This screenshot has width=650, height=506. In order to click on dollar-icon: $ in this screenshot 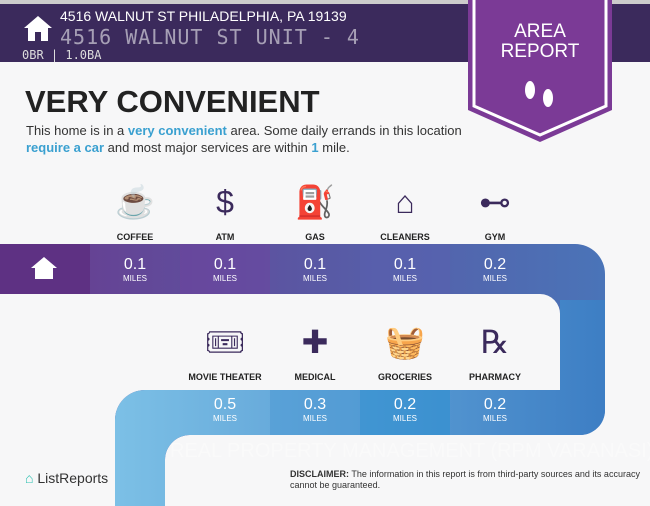, I will do `click(225, 202)`.